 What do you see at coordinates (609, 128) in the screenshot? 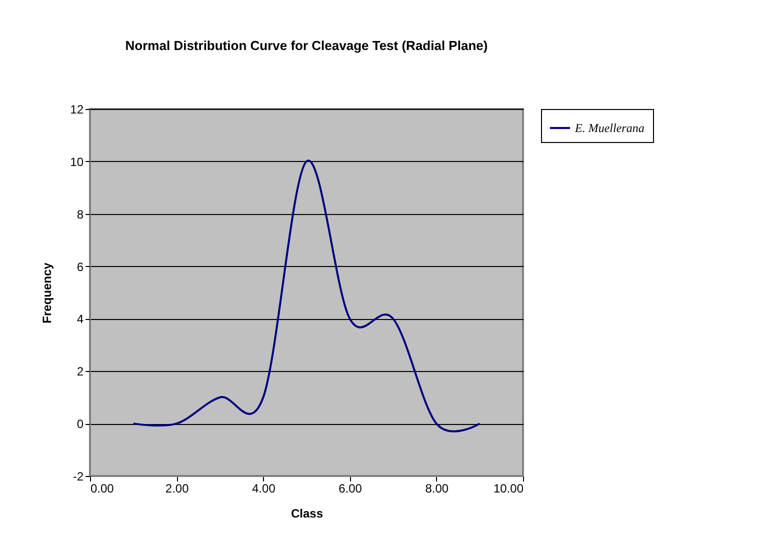
I see `legend-label: E. Muellerana` at bounding box center [609, 128].